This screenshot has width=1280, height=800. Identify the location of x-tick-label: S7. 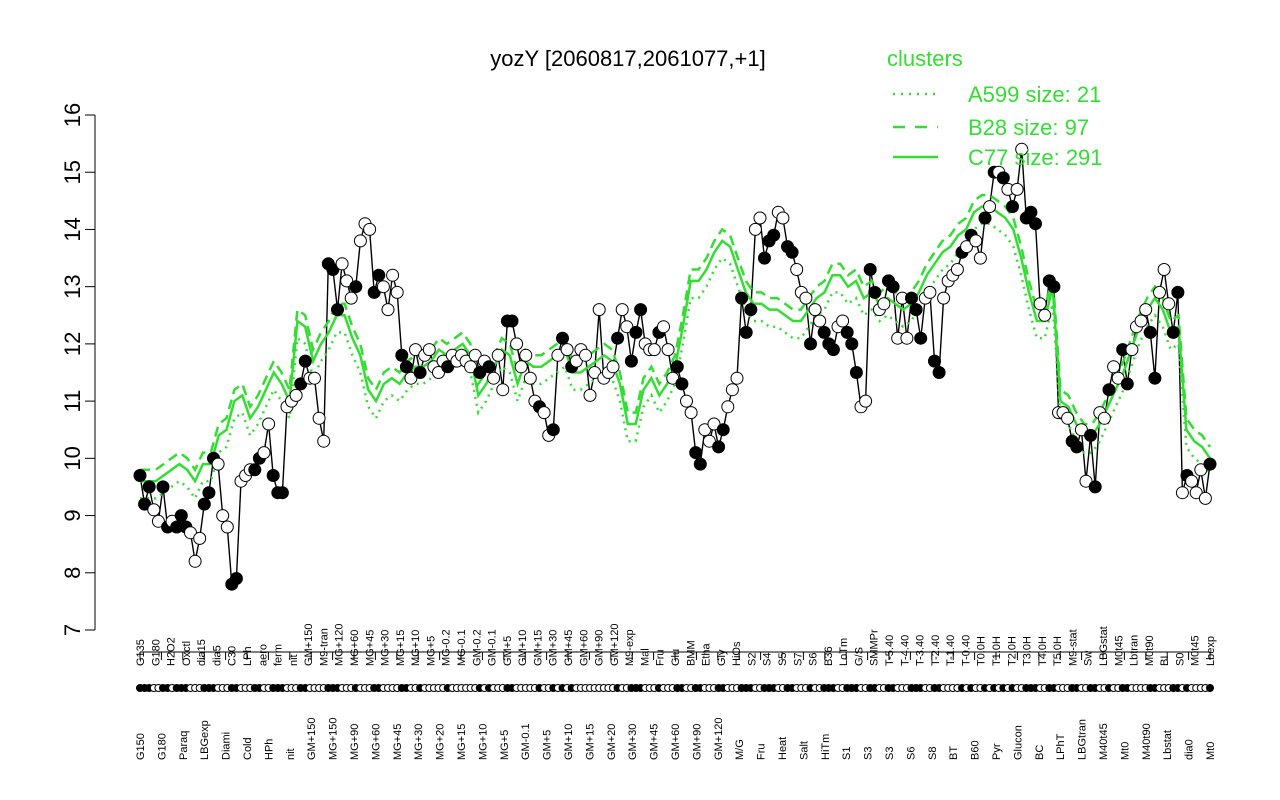
(798, 659).